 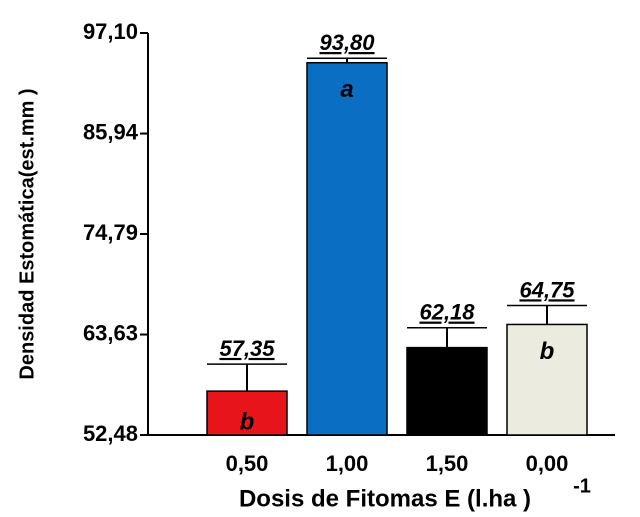 I want to click on y-tick-label: 63,63, so click(x=110, y=332).